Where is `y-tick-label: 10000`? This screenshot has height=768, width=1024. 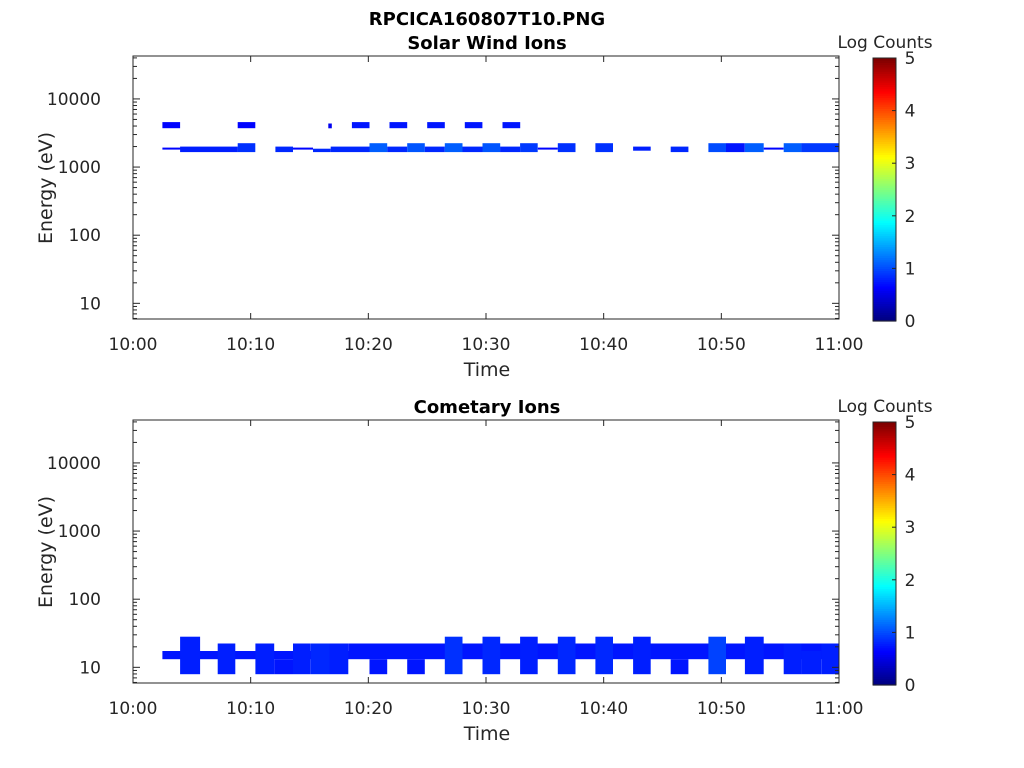 y-tick-label: 10000 is located at coordinates (74, 100).